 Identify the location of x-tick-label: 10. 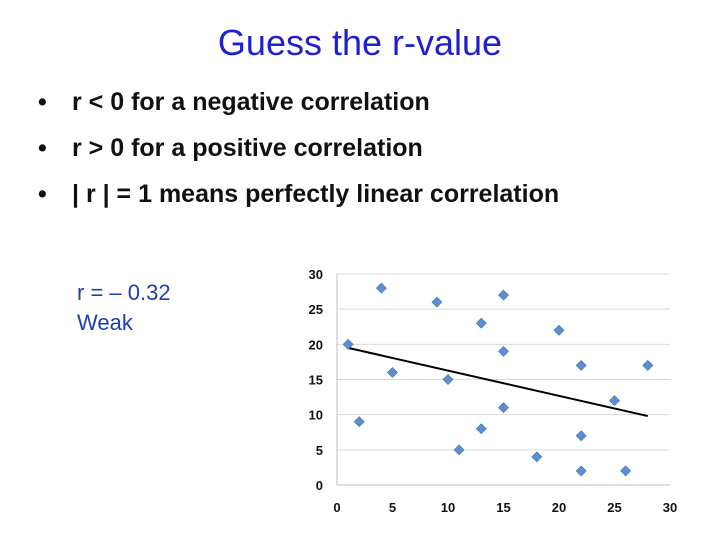
(448, 507).